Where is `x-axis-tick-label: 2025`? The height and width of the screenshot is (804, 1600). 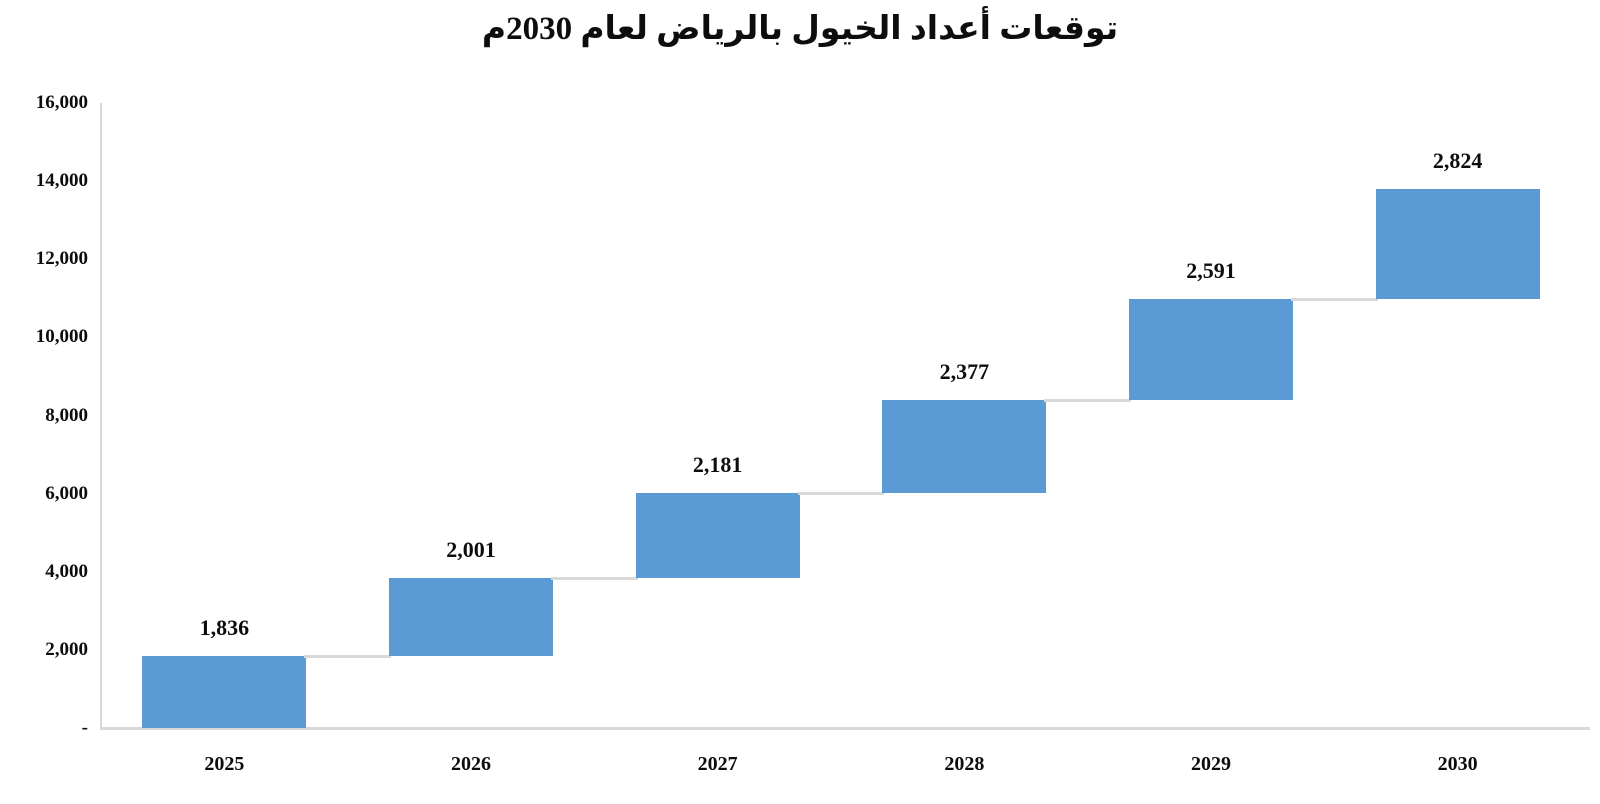
x-axis-tick-label: 2025 is located at coordinates (224, 764).